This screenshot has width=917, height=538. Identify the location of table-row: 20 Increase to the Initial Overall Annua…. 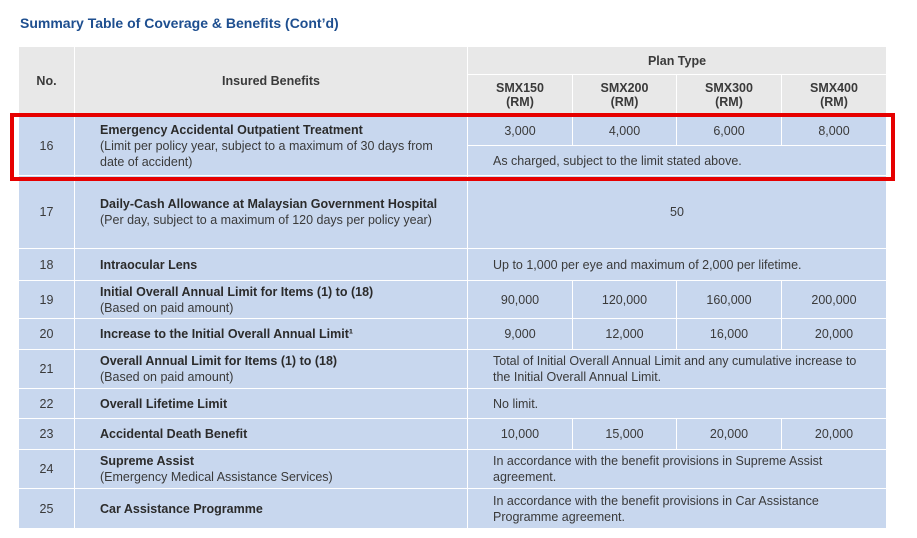
(452, 334).